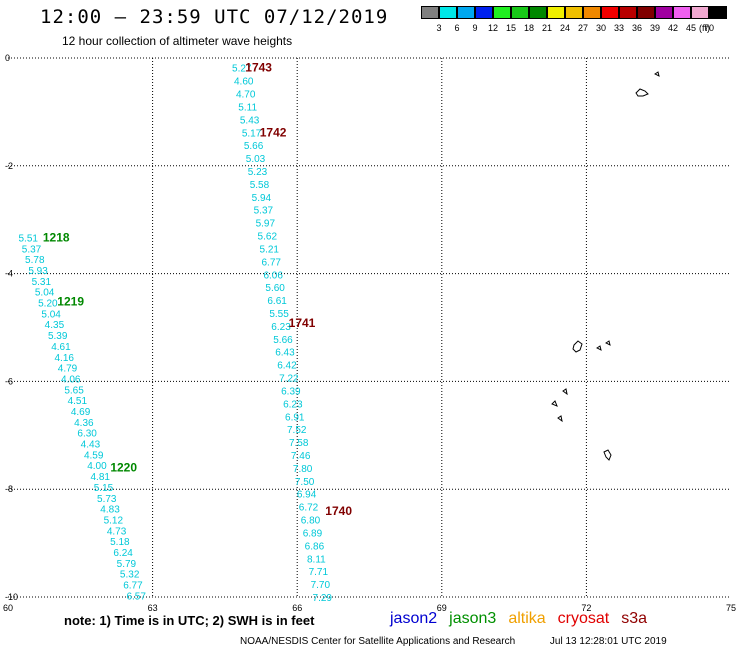 The height and width of the screenshot is (650, 740). Describe the element at coordinates (313, 533) in the screenshot. I see `wave-height-value: 6.89` at that location.